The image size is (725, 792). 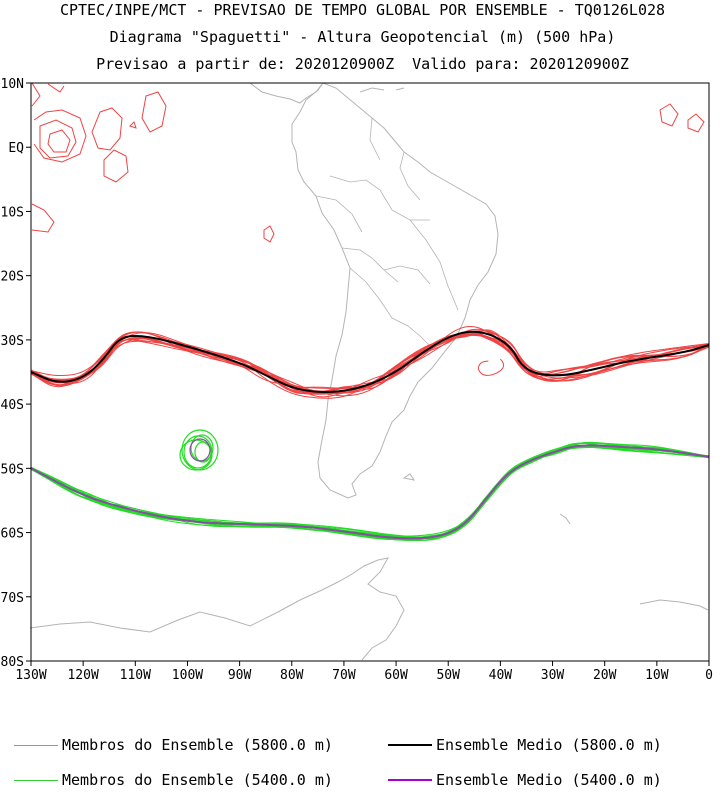 What do you see at coordinates (12, 212) in the screenshot?
I see `lat-tick-label: 10S` at bounding box center [12, 212].